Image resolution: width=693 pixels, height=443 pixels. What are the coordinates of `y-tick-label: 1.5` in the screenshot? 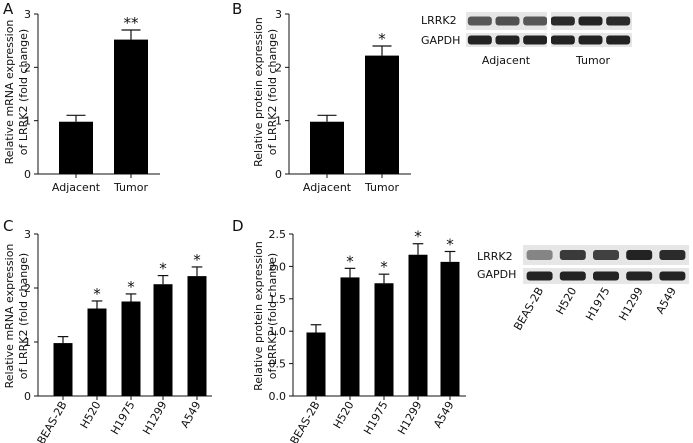 It's located at (278, 299).